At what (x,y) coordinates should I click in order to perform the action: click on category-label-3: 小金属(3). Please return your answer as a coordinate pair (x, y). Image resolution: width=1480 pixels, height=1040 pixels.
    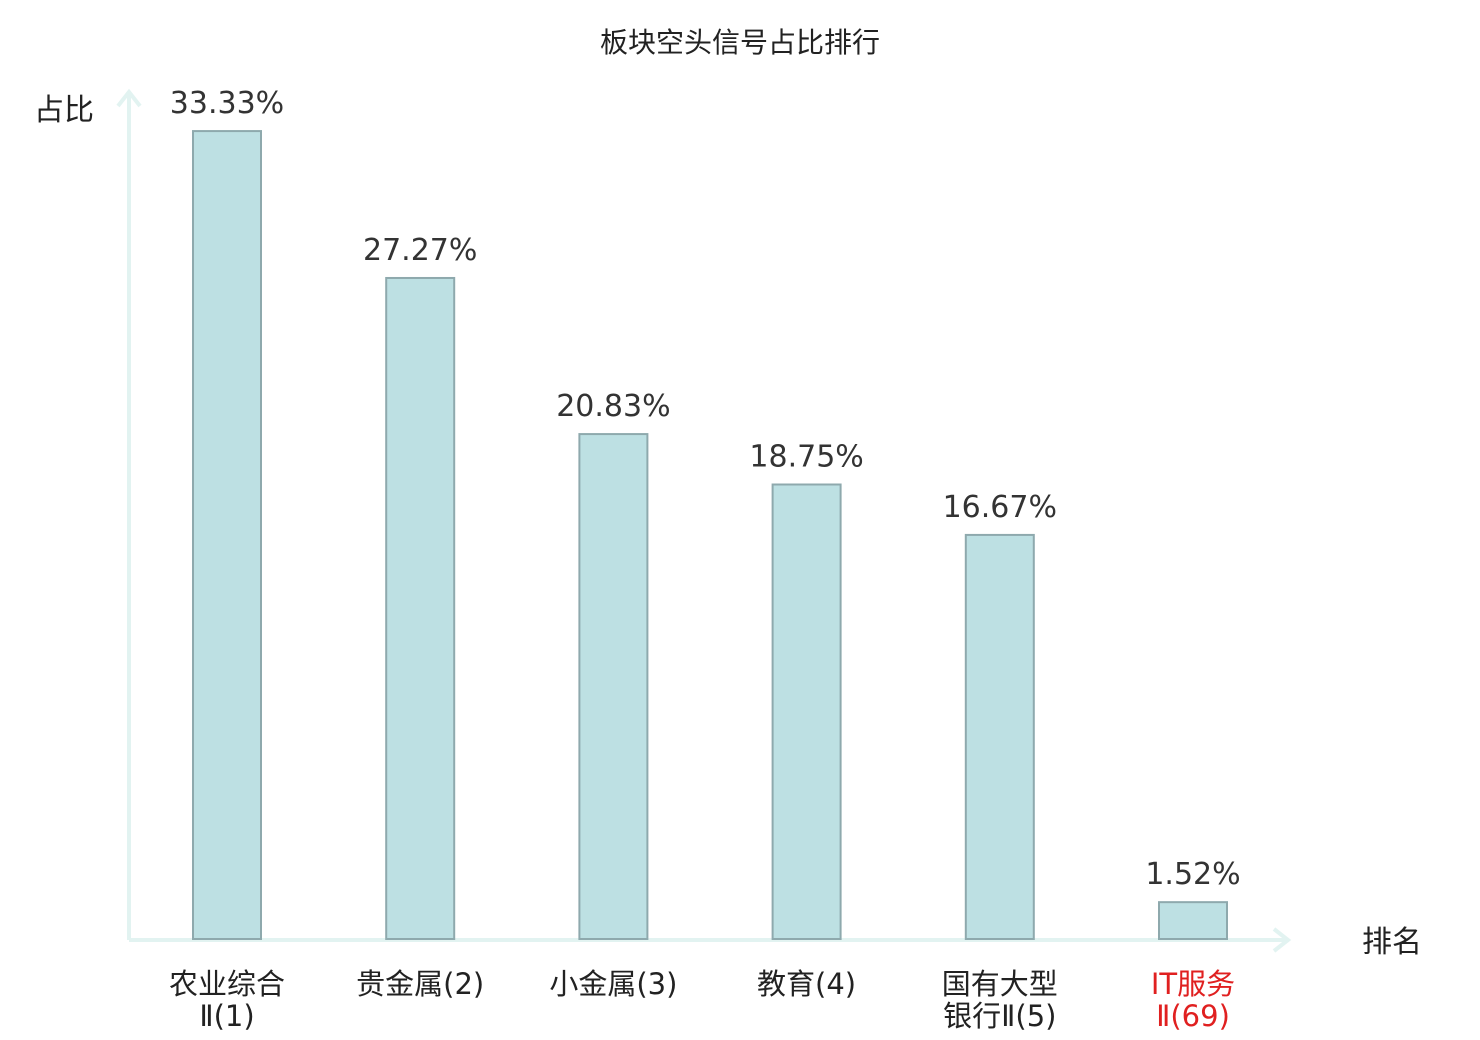
    Looking at the image, I should click on (613, 984).